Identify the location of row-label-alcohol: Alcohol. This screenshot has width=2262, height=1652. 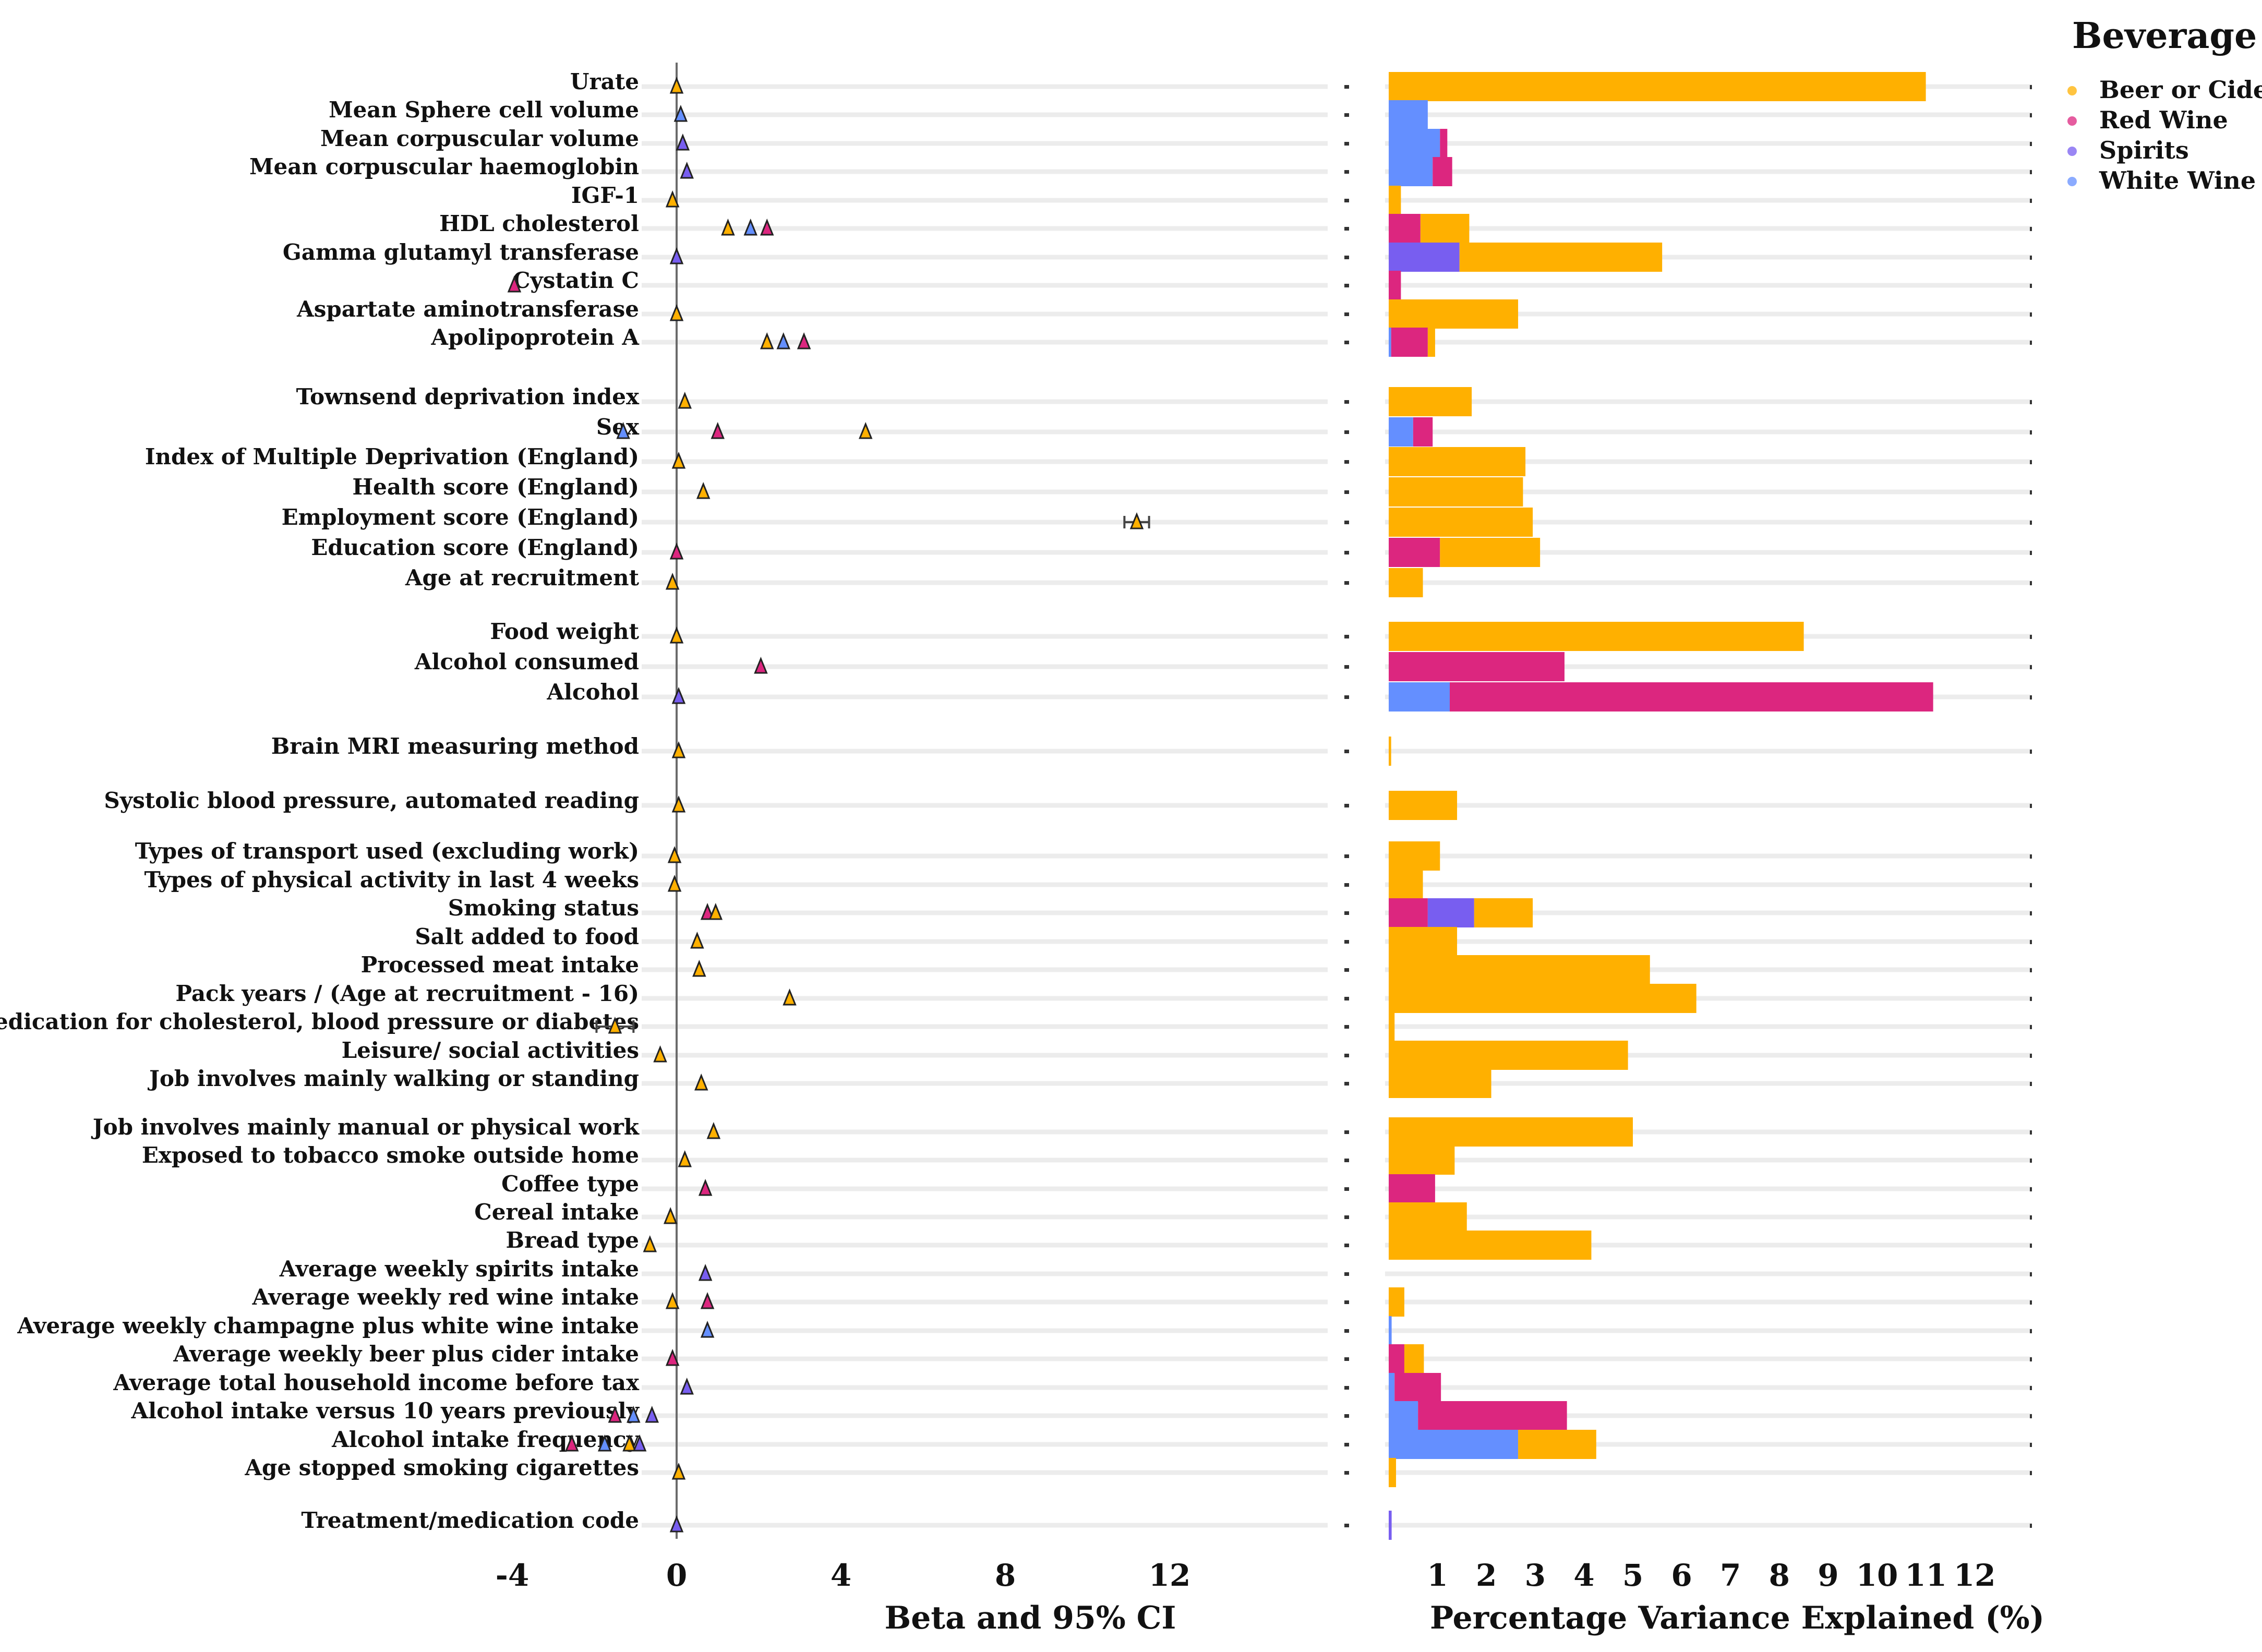
(592, 692).